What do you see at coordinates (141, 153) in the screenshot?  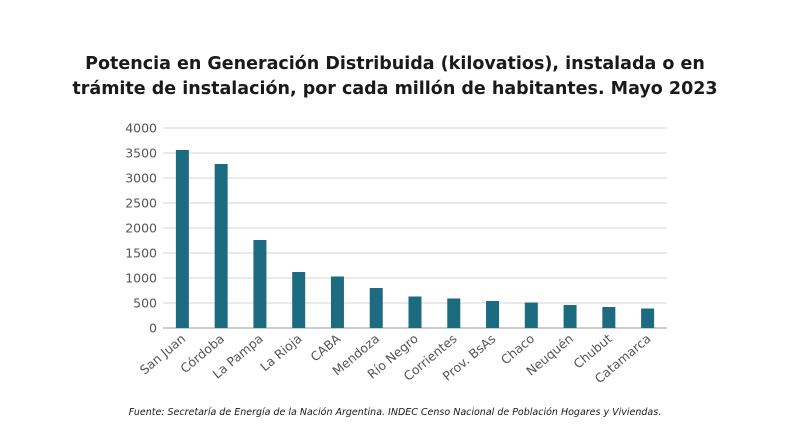 I see `y-tick-label: 3500` at bounding box center [141, 153].